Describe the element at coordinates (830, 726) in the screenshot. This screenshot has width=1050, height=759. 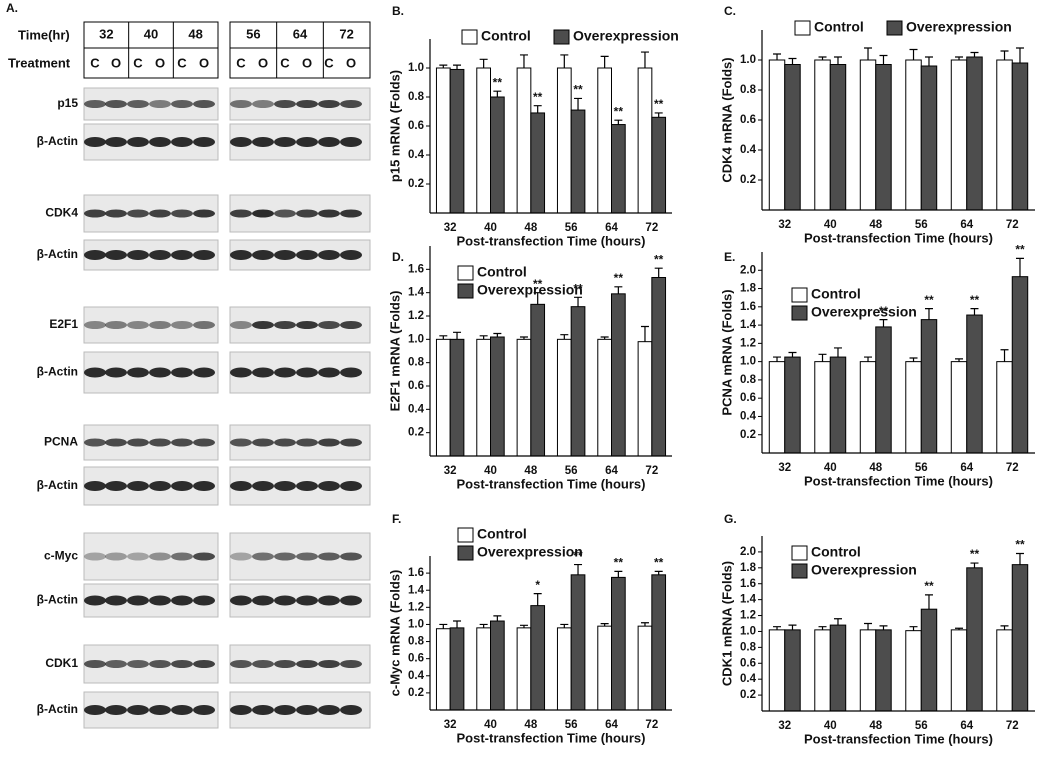
I see `x-tick-label: 40` at that location.